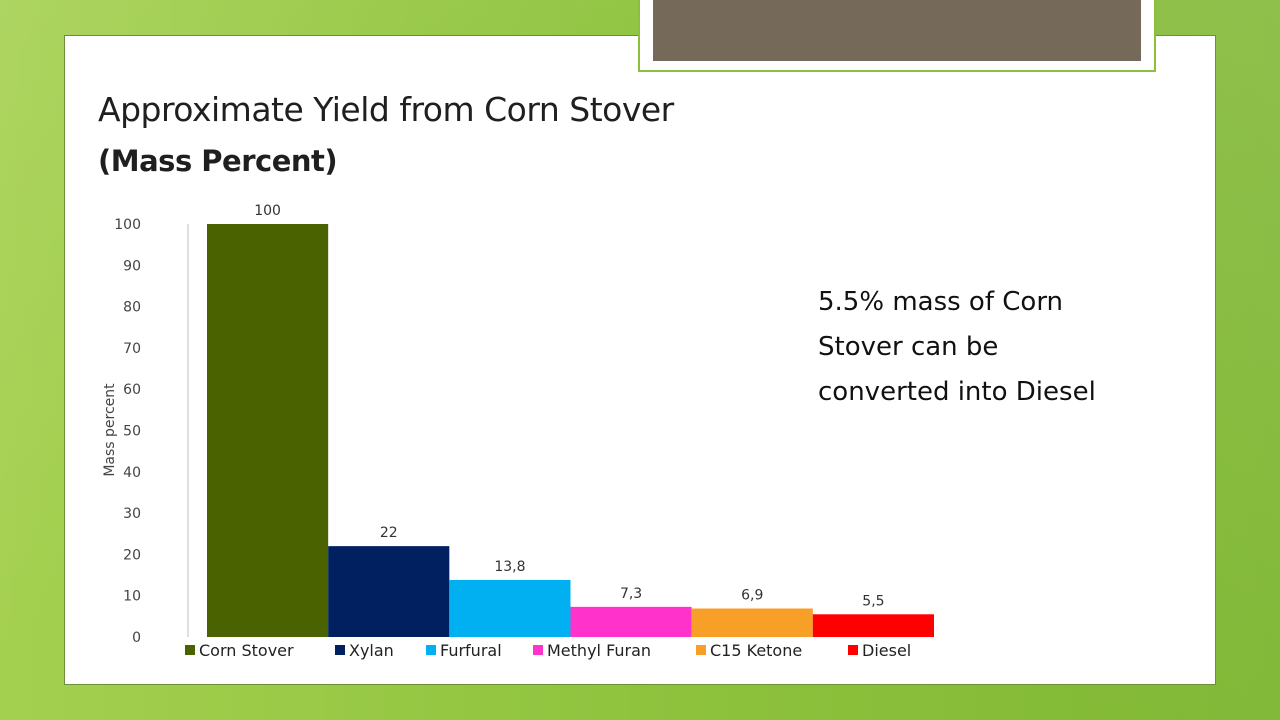 This screenshot has height=720, width=1280. I want to click on bar-diesel, so click(873, 625).